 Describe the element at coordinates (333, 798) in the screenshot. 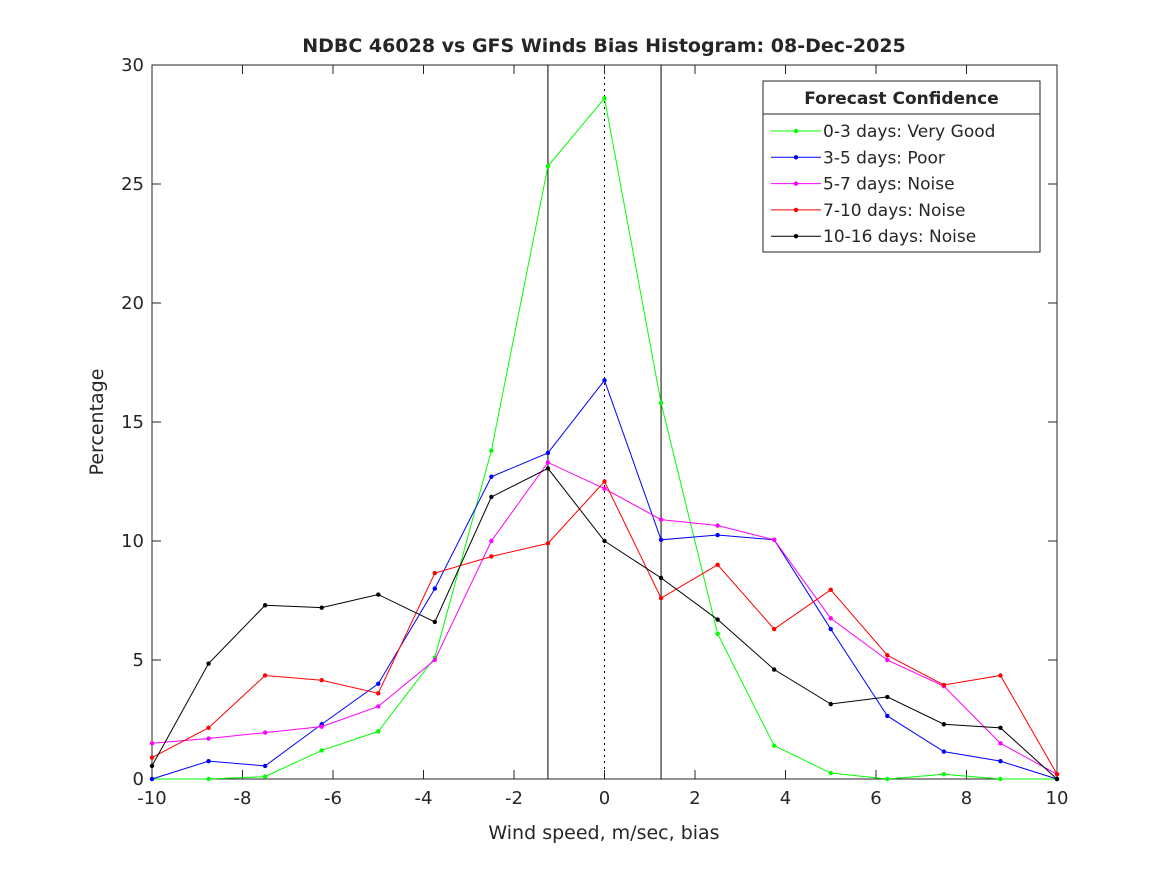

I see `x-tick-label: -6` at that location.